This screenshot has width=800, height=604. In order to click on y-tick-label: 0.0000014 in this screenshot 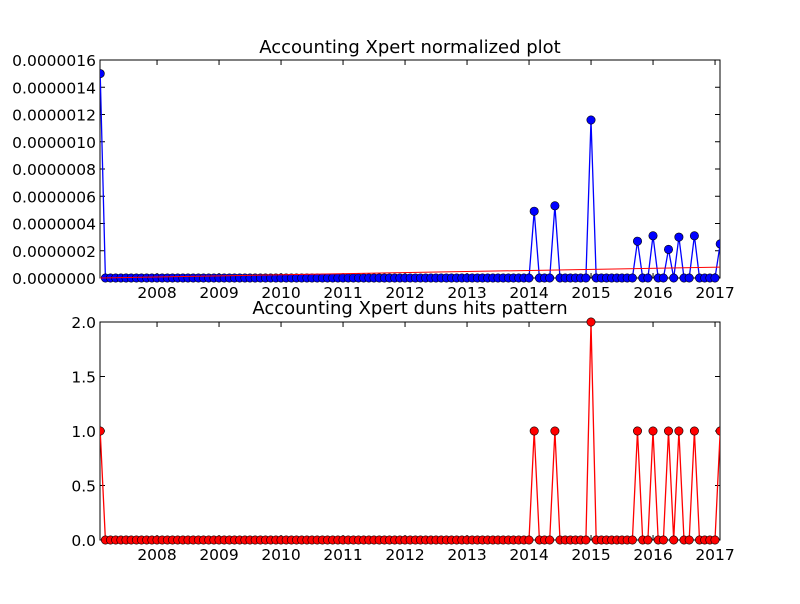, I will do `click(54, 88)`.